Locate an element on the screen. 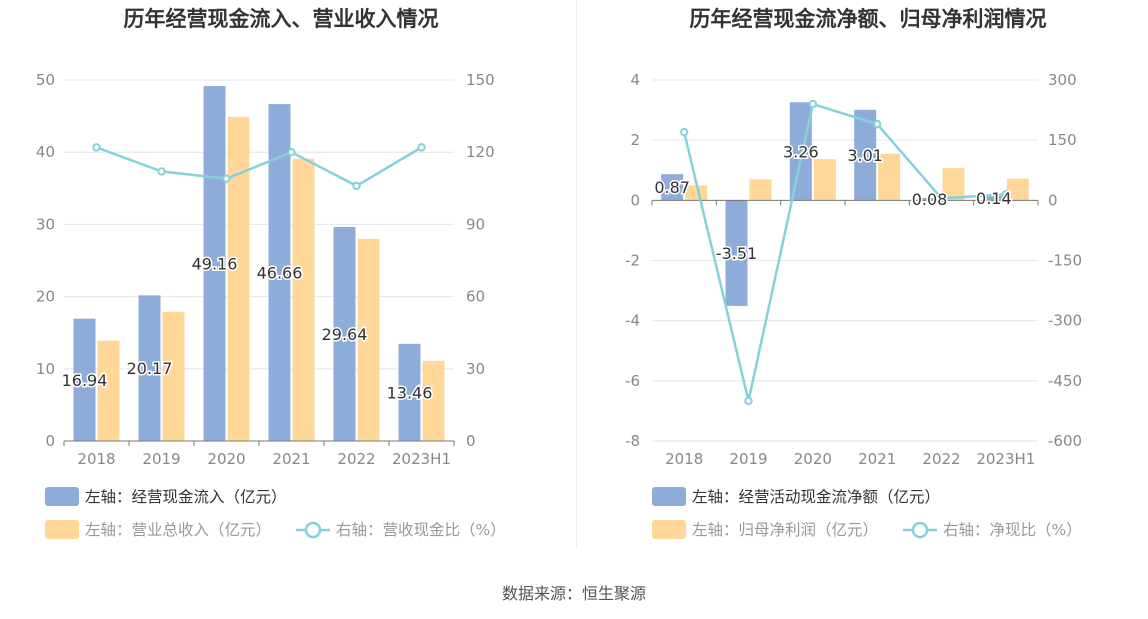  bar-data-label: 49.16 is located at coordinates (215, 264).